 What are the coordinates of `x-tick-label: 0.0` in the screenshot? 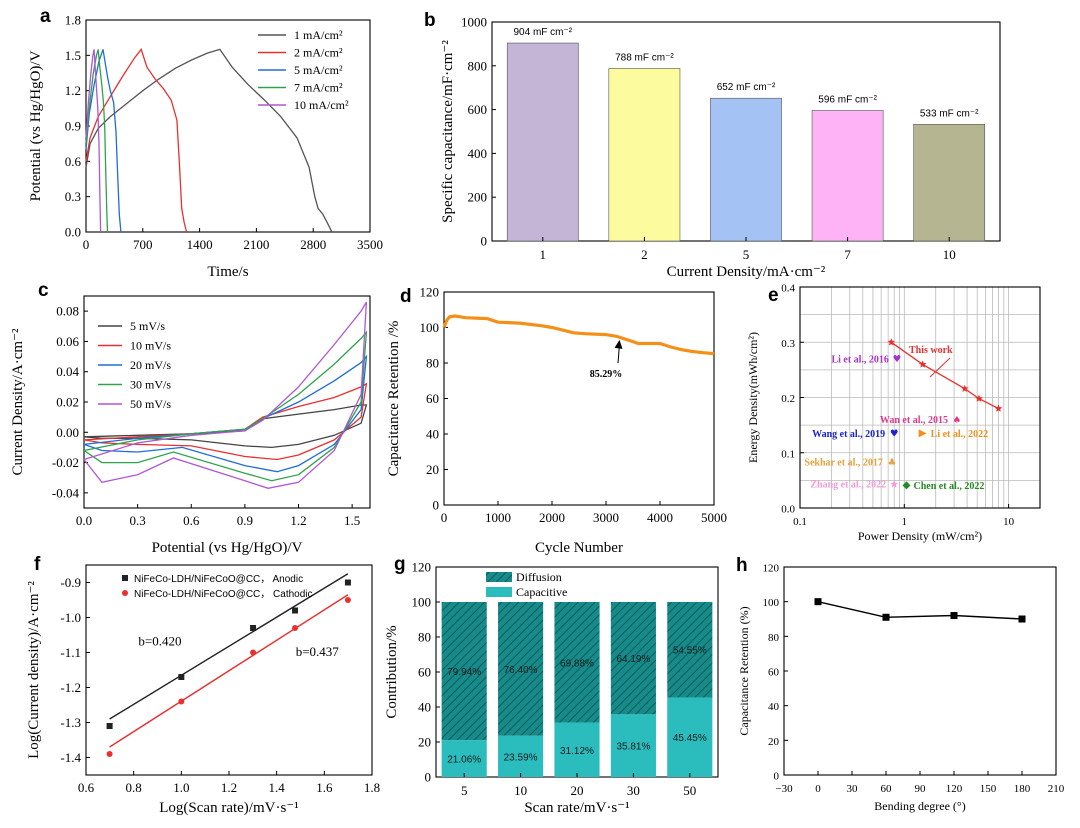 It's located at (84, 520).